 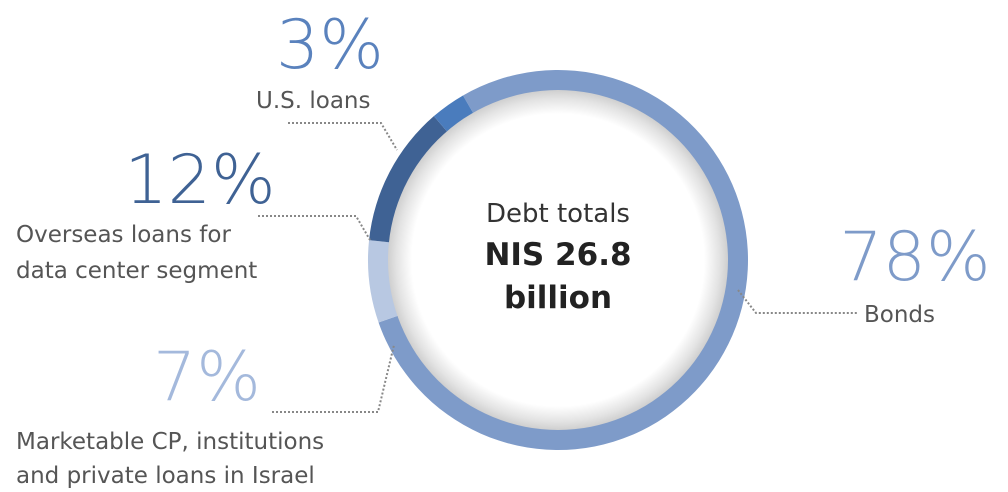 What do you see at coordinates (558, 298) in the screenshot?
I see `center-label-unit: billion` at bounding box center [558, 298].